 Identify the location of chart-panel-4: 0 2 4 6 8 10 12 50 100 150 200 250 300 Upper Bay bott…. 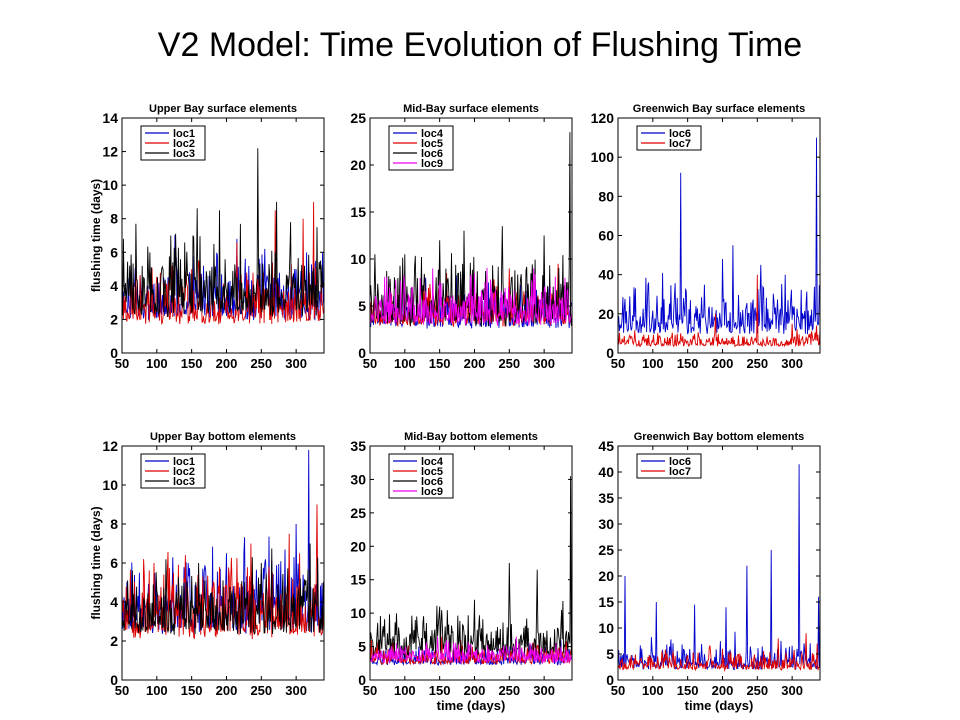
(207, 564).